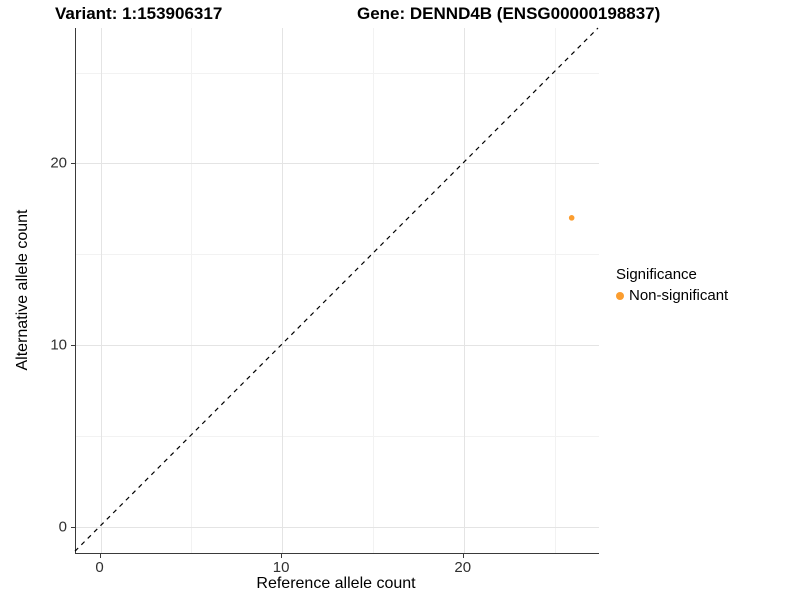  I want to click on y-axis-title: Alternative allele count, so click(22, 290).